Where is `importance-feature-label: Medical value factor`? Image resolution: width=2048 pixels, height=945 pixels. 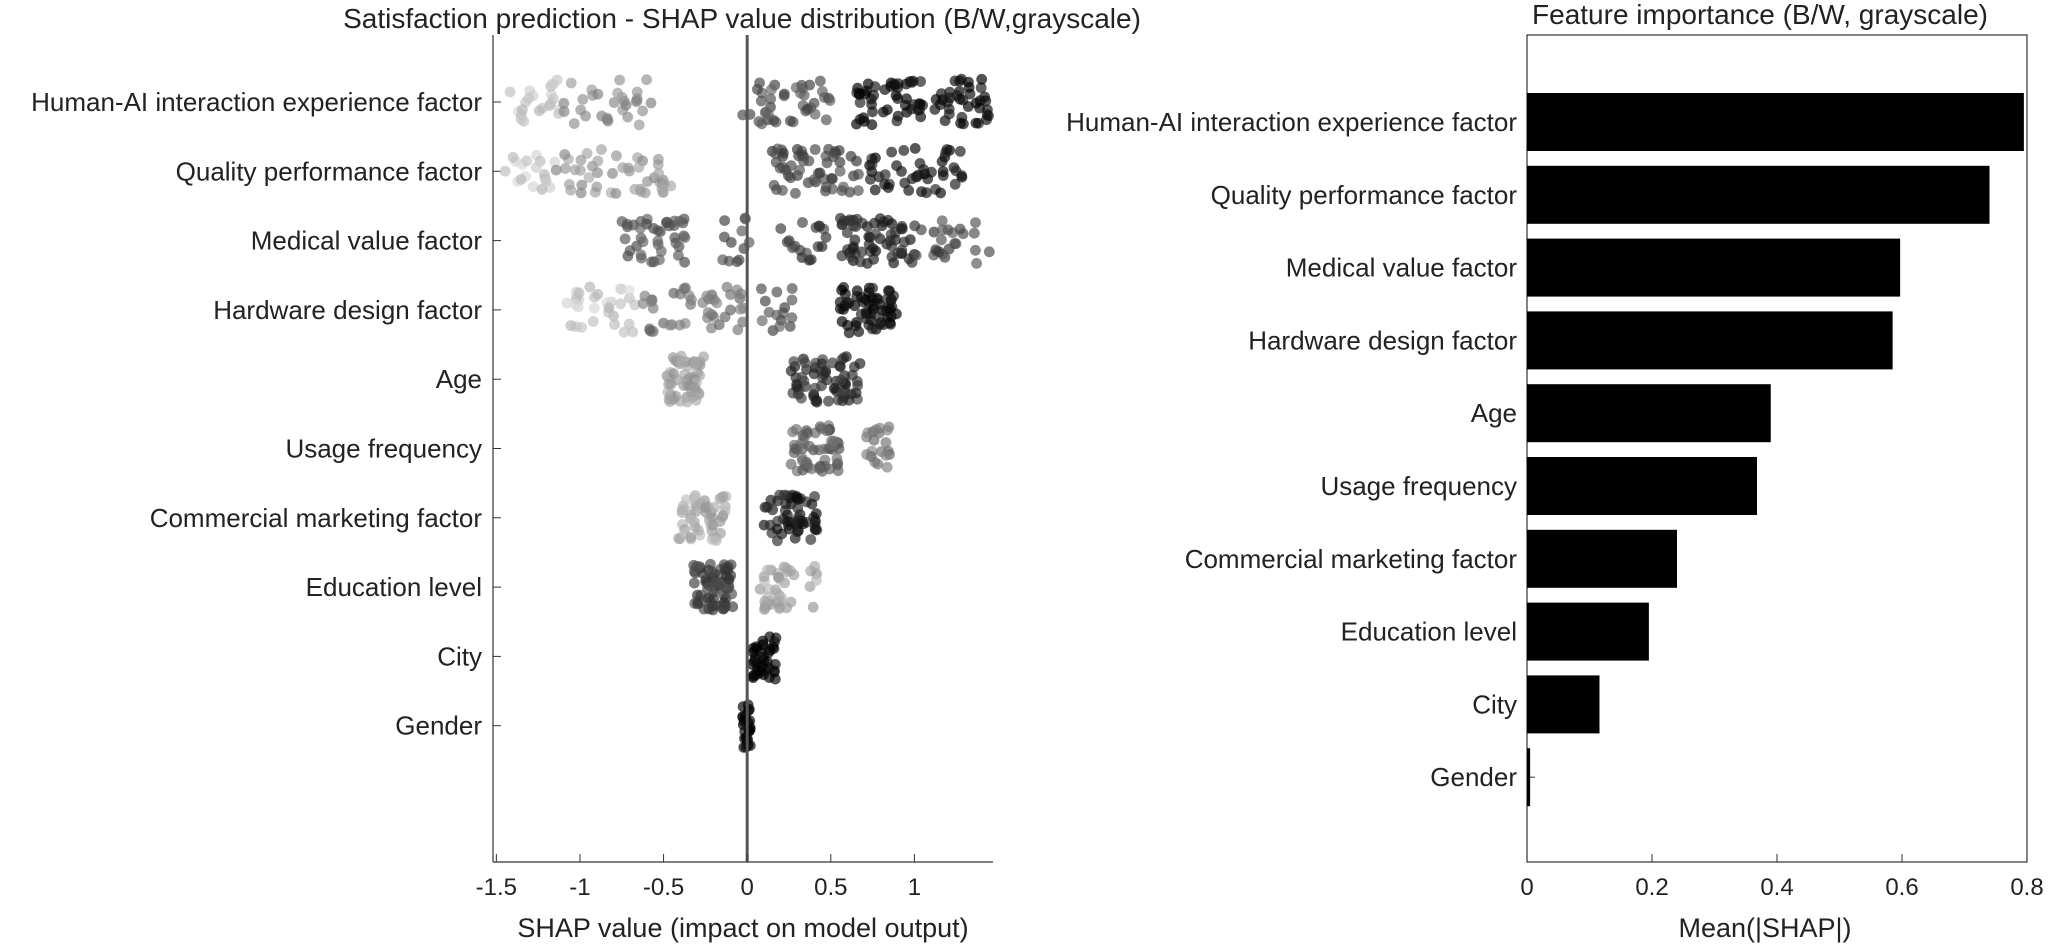
importance-feature-label: Medical value factor is located at coordinates (1402, 268).